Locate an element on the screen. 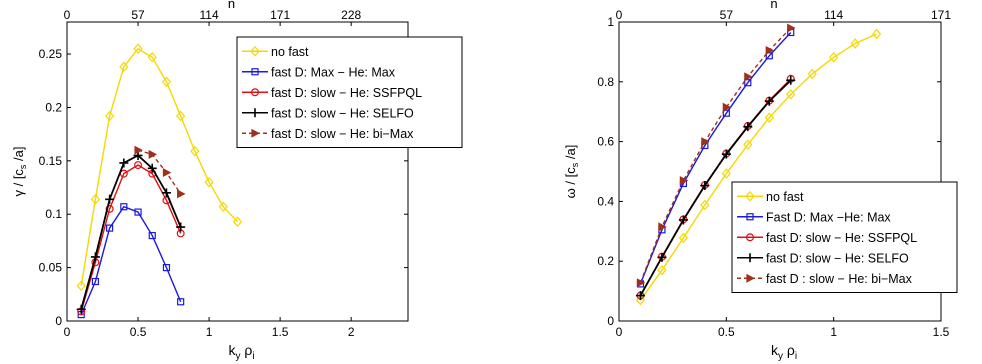 Image resolution: width=982 pixels, height=364 pixels. y-tick-label: 1 is located at coordinates (610, 22).